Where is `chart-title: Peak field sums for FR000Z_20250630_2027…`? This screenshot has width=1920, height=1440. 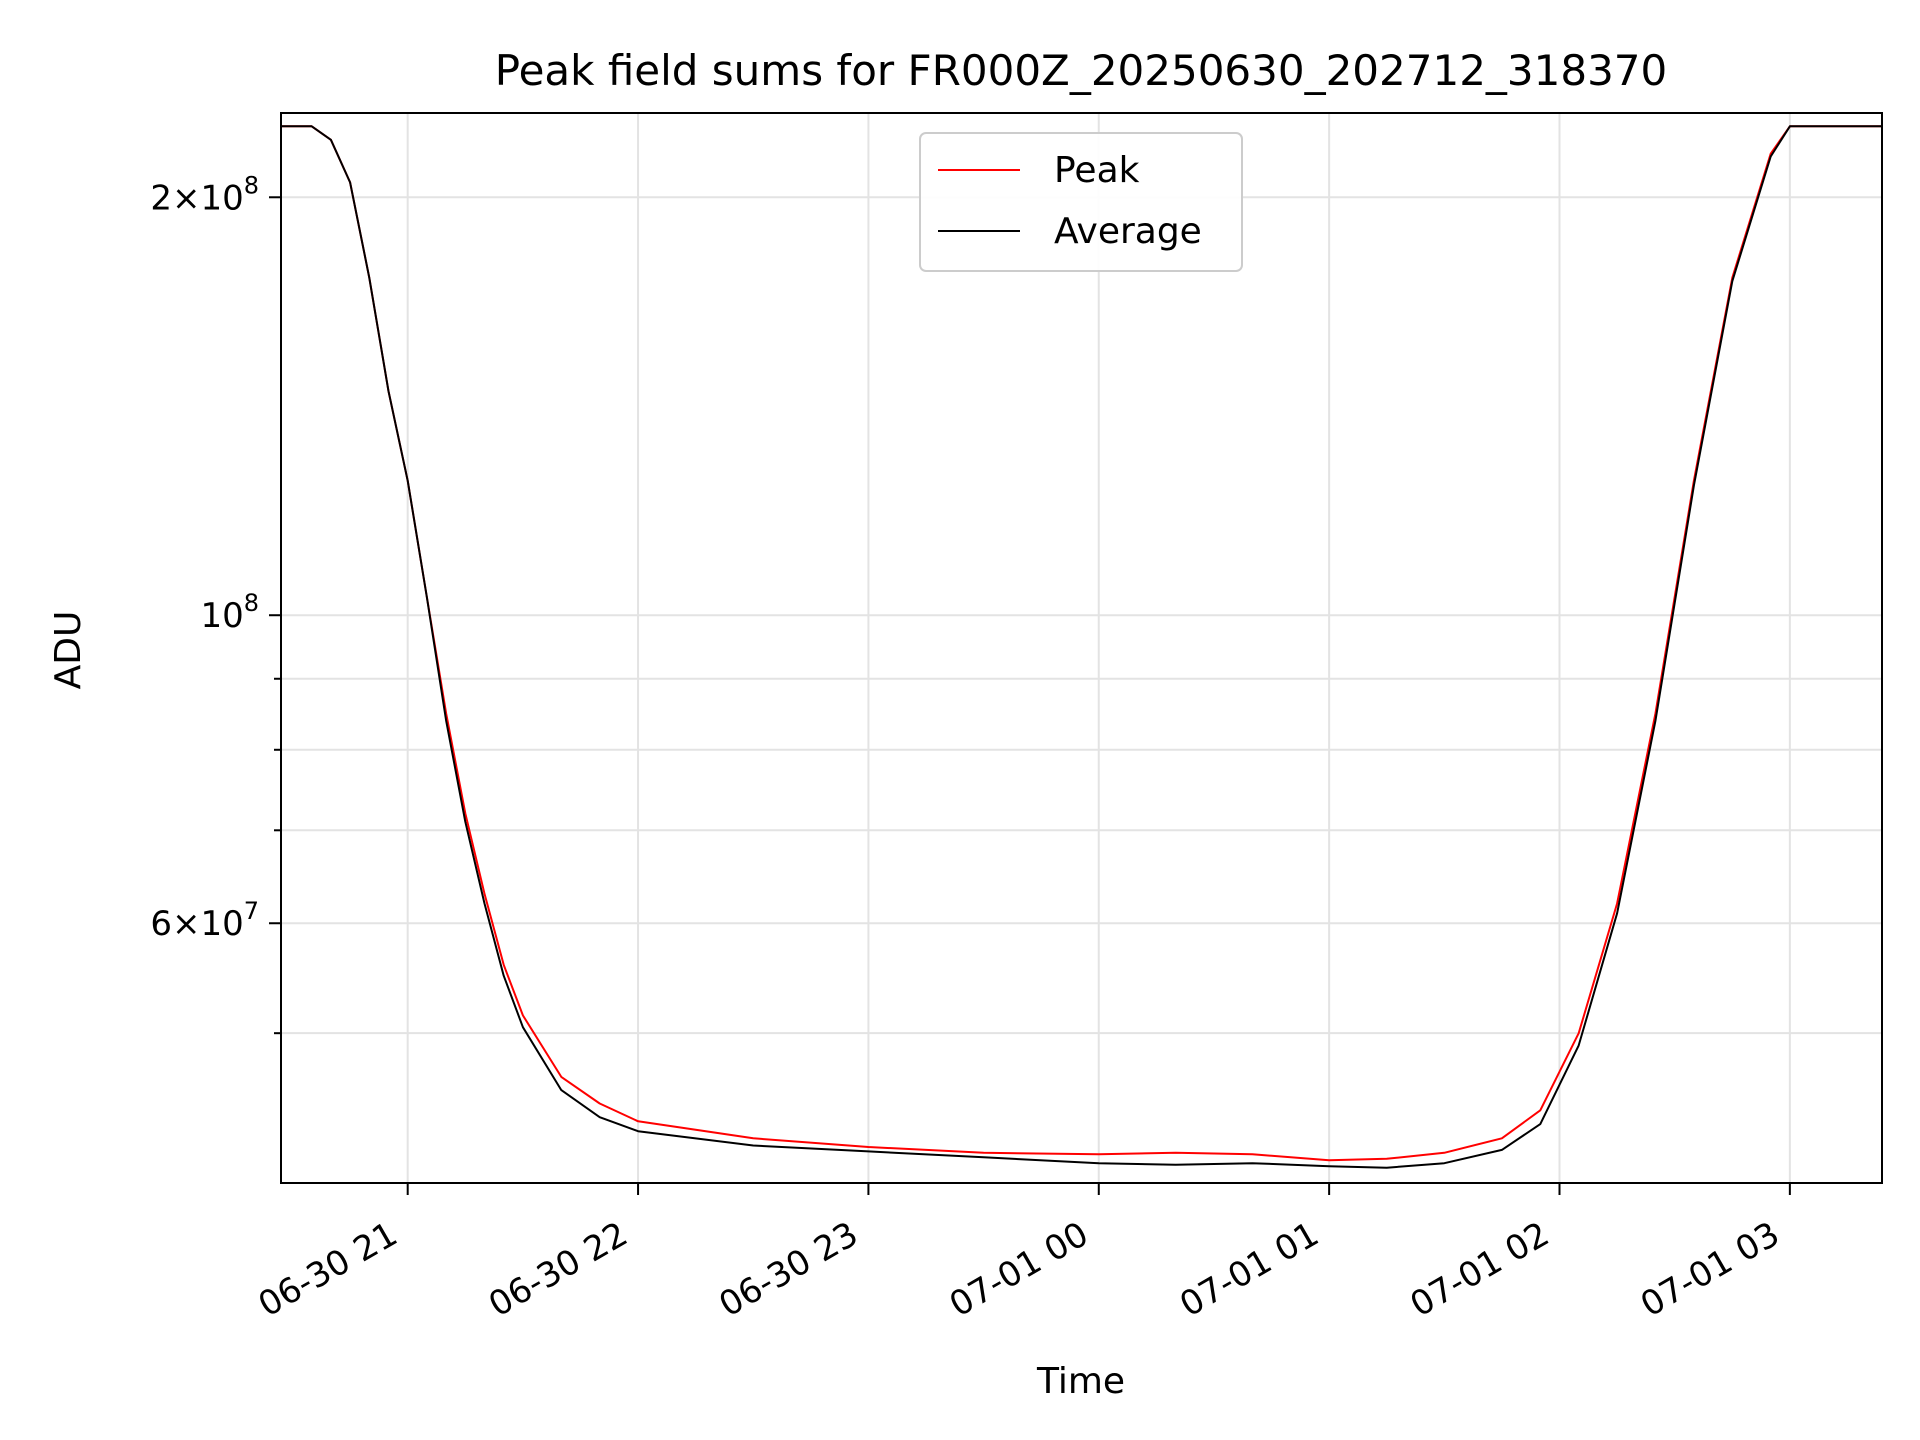 chart-title: Peak field sums for FR000Z_20250630_2027… is located at coordinates (1081, 70).